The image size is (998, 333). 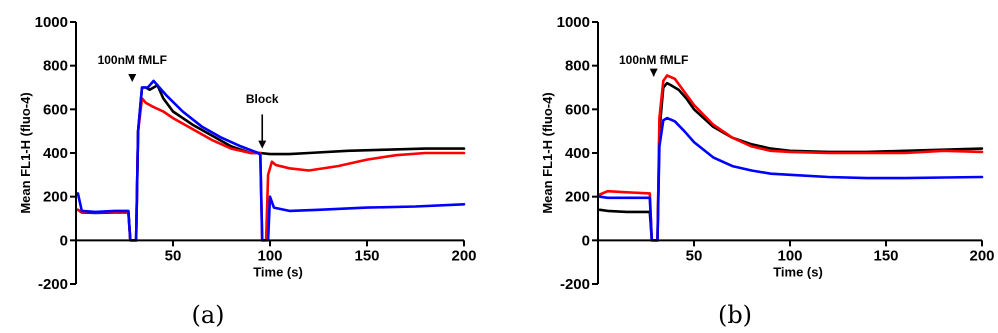 What do you see at coordinates (321, 252) in the screenshot?
I see `x-ticks-a: 50 100 150 200` at bounding box center [321, 252].